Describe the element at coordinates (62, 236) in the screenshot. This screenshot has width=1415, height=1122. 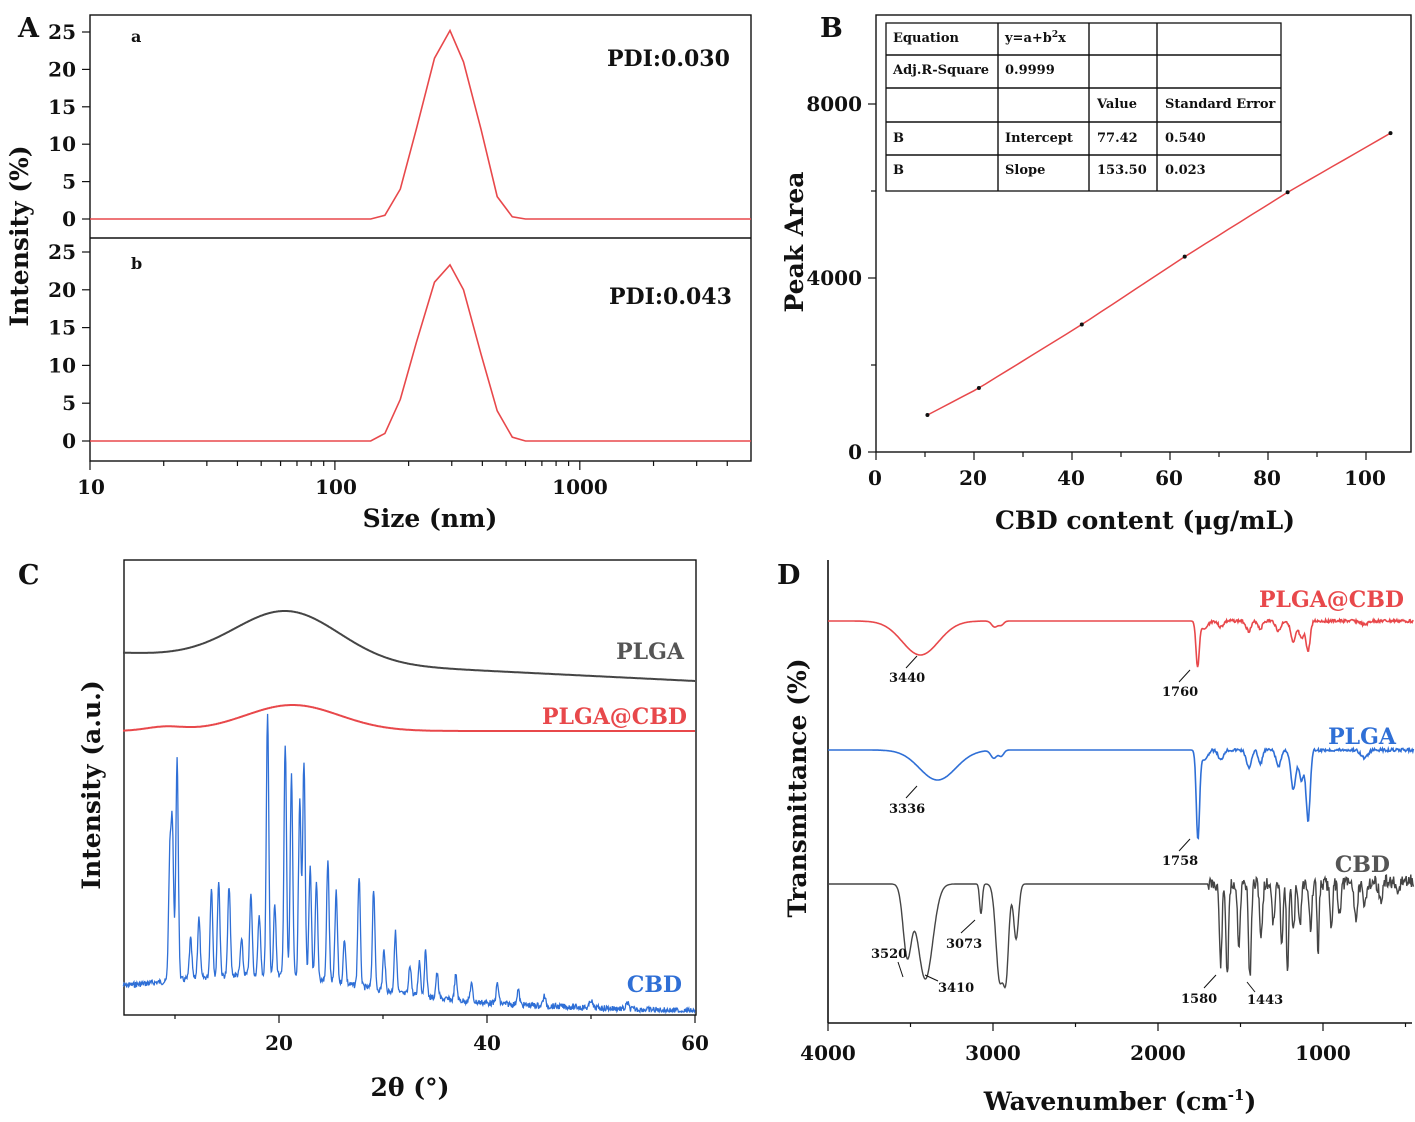
I see `panel-a-y-tick-labels: 0 0 5 5 10 10 15 15 20 20 25 25` at that location.